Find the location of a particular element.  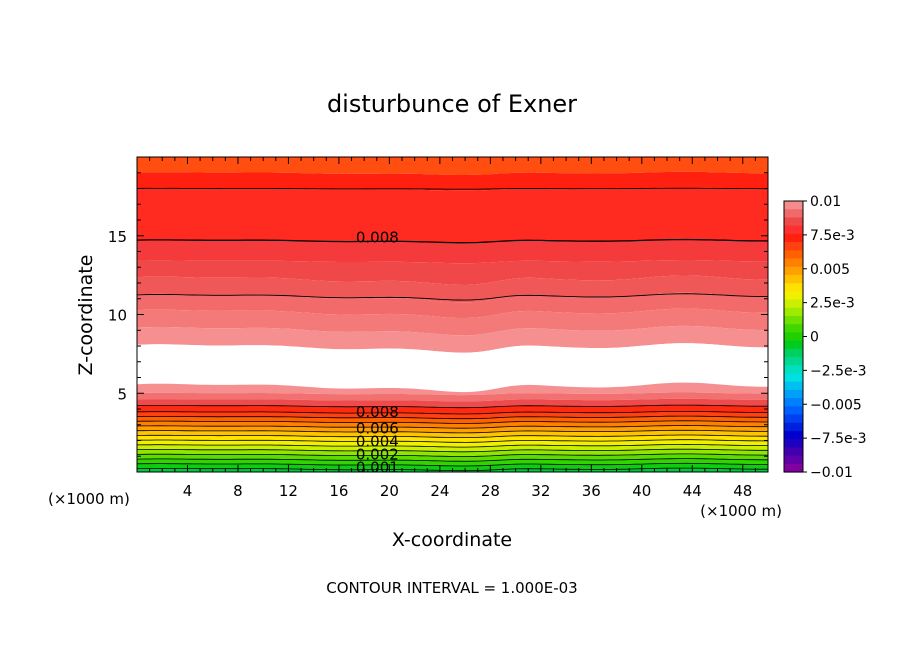

contour-label: 0.006 is located at coordinates (377, 429).